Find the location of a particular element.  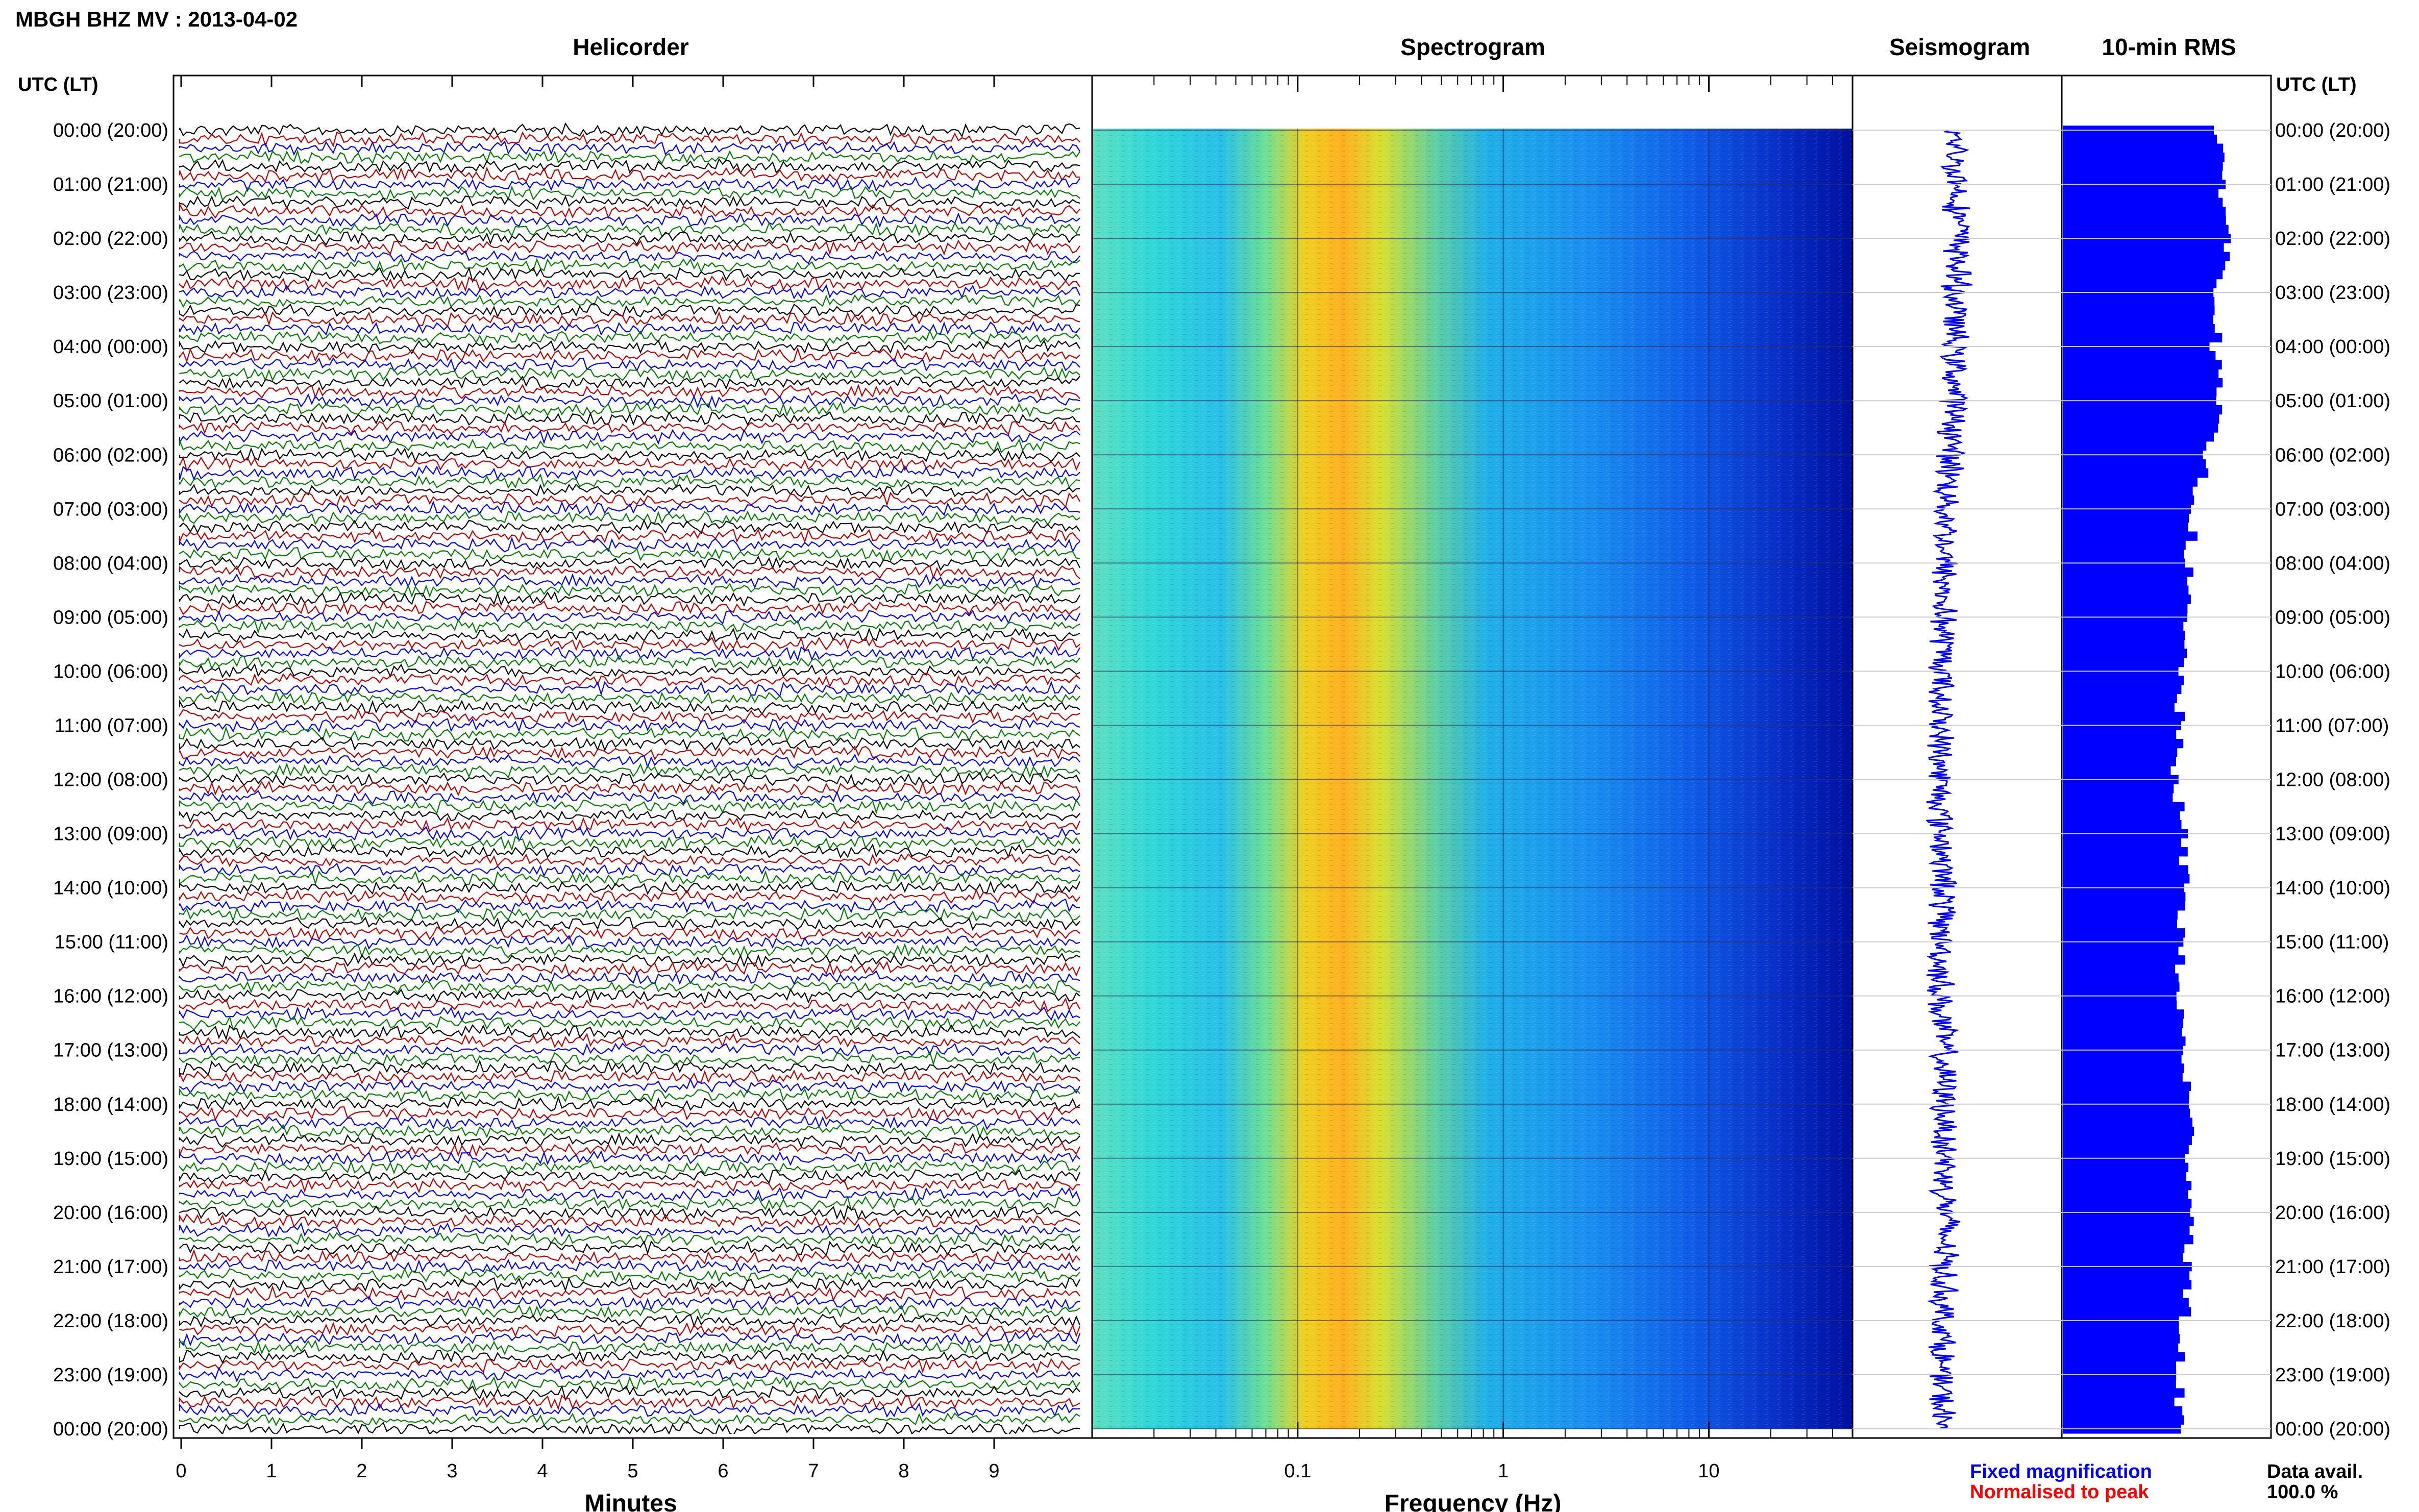

time-label-right: 02:00 (22:00) is located at coordinates (2332, 239).